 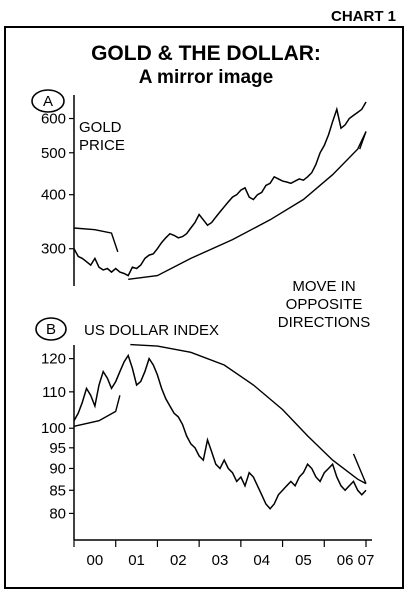 What do you see at coordinates (100, 127) in the screenshot?
I see `gold-label-line-1: GOLD` at bounding box center [100, 127].